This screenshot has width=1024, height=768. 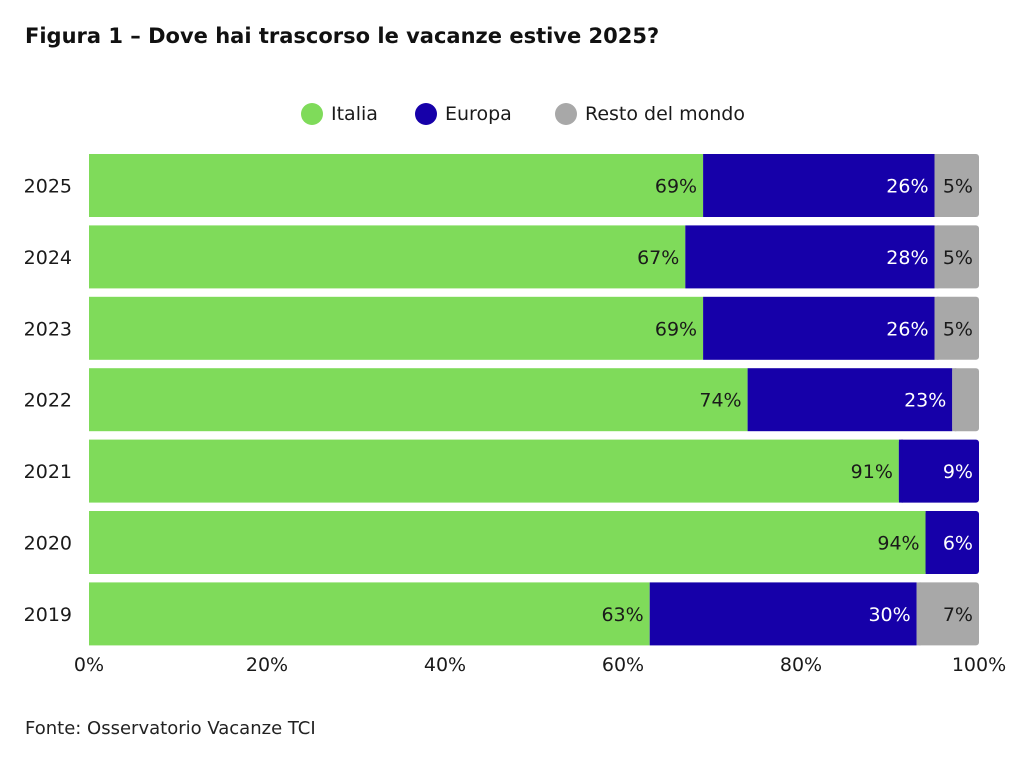 What do you see at coordinates (48, 329) in the screenshot?
I see `y-tick-label-2023: 2023` at bounding box center [48, 329].